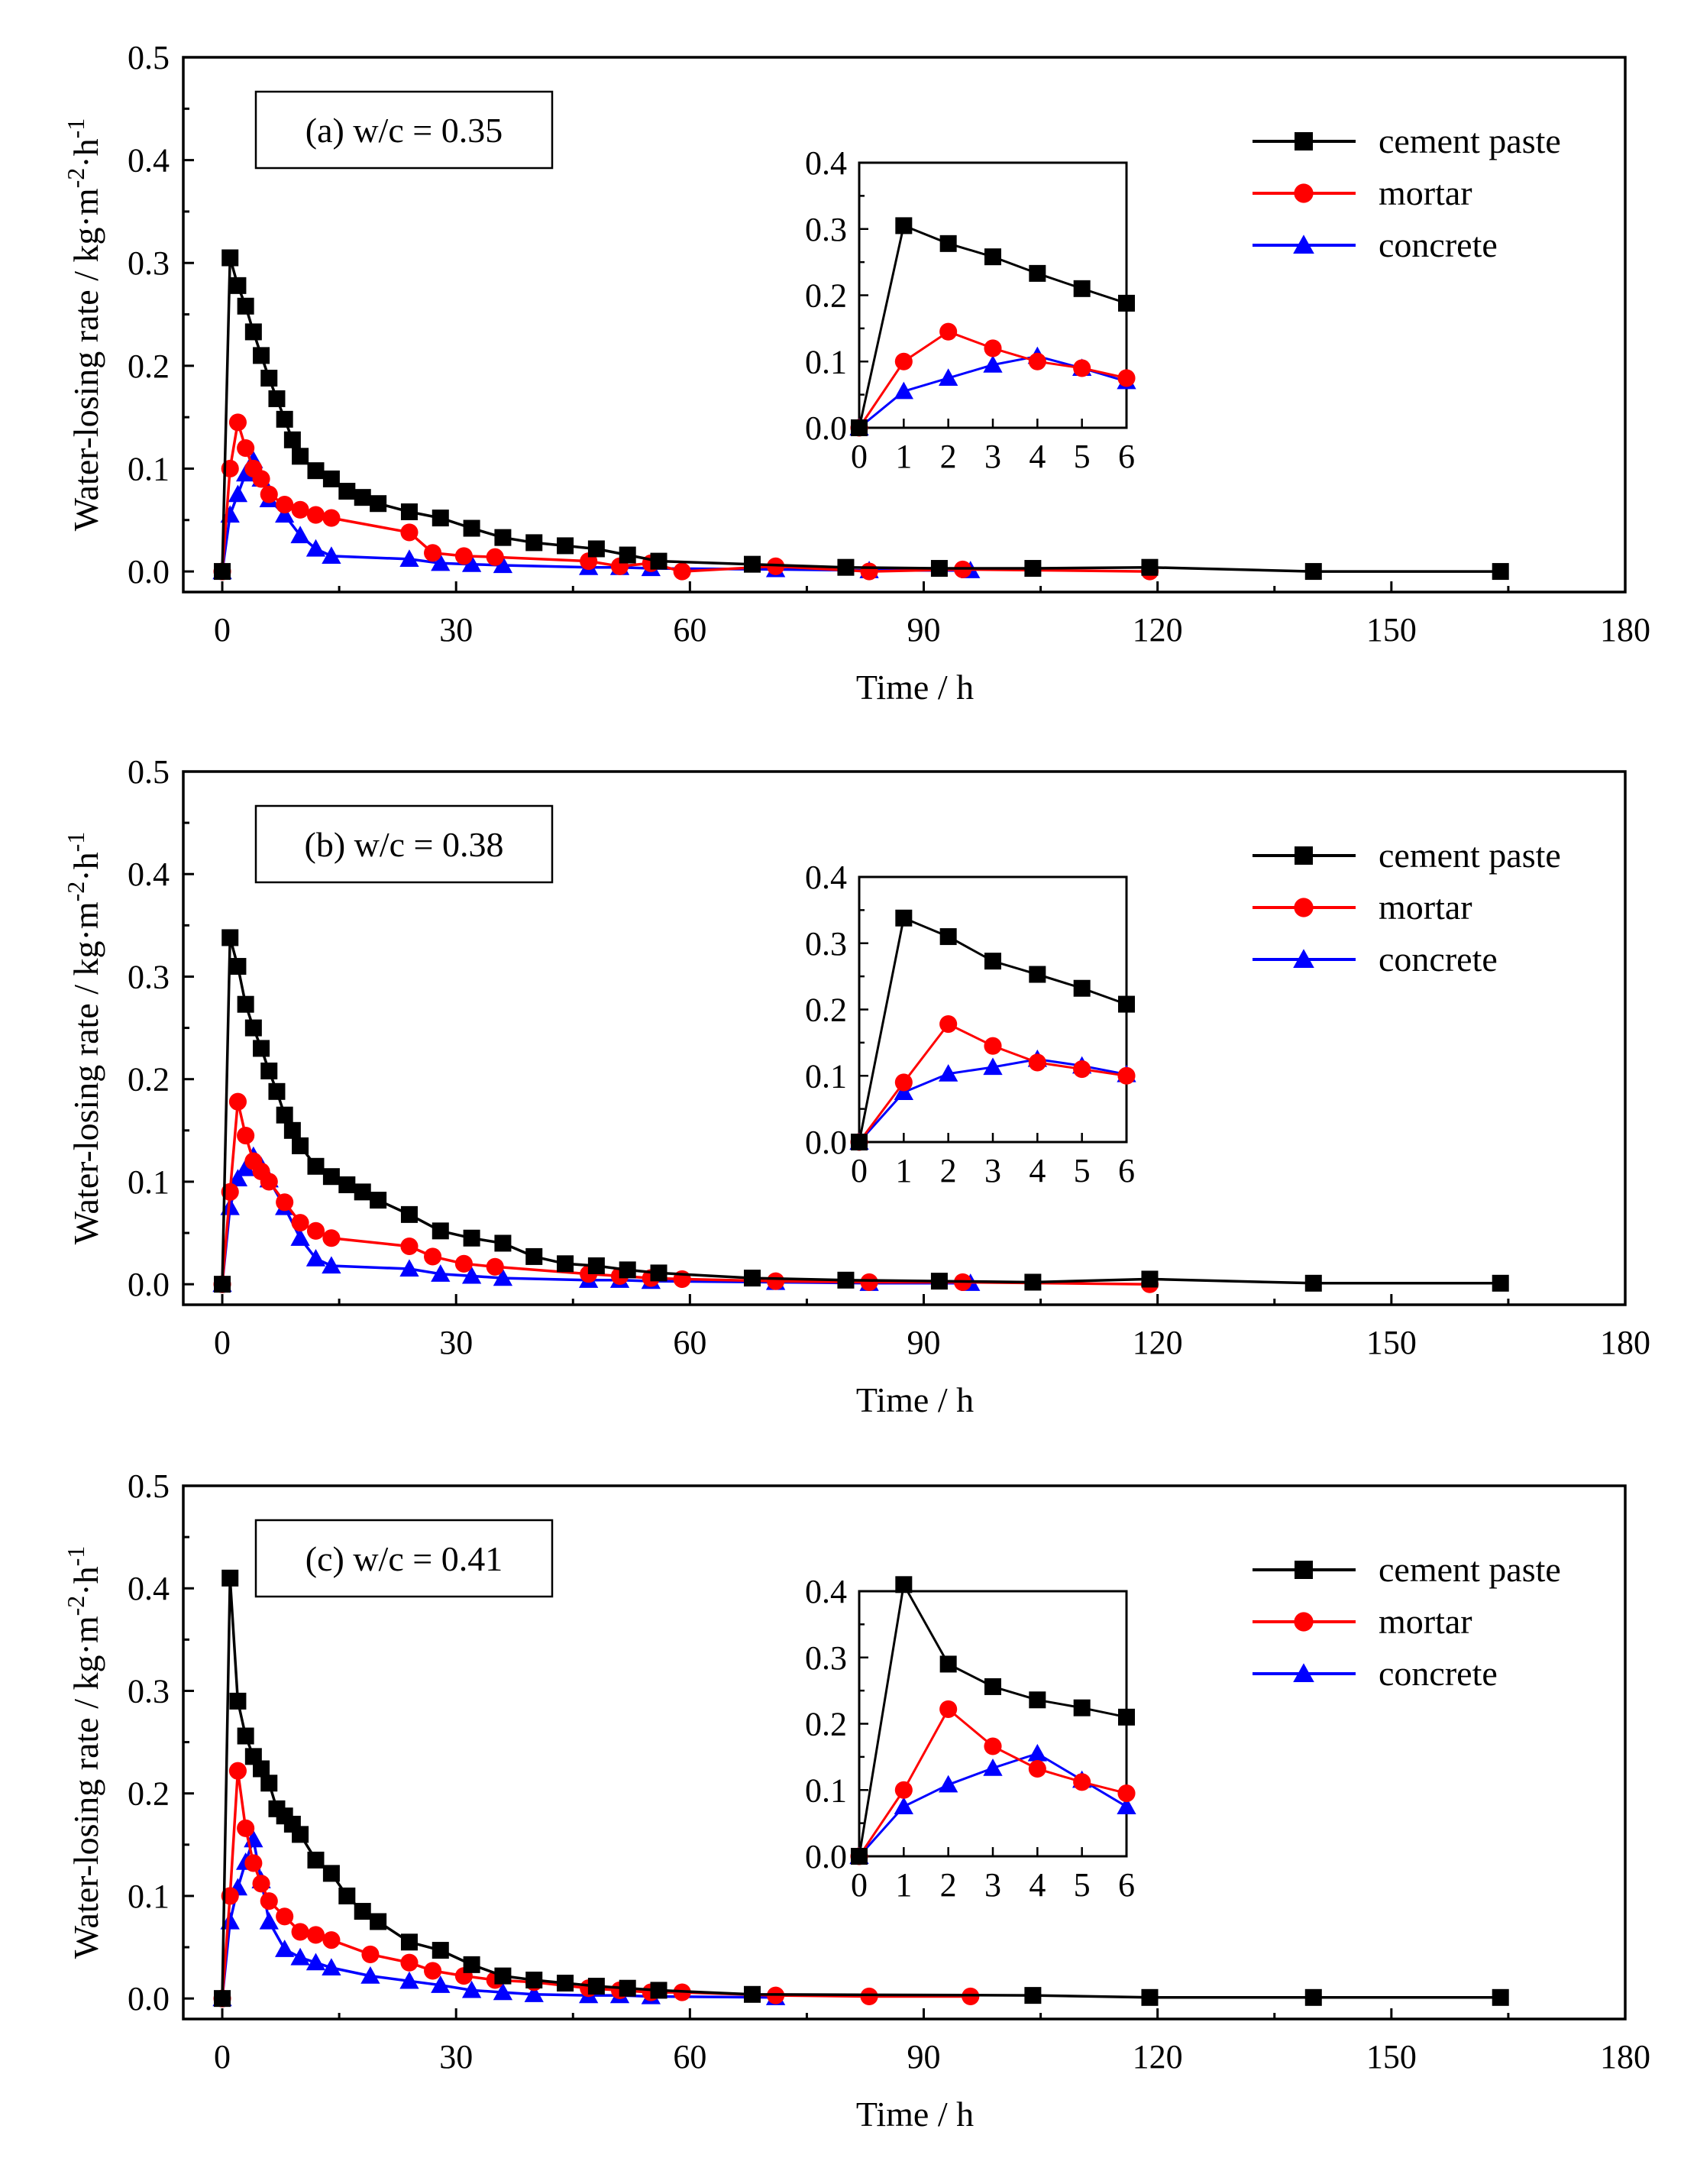 The width and height of the screenshot is (1697, 2184). I want to click on inset-x-tick-label: 5, so click(1082, 1885).